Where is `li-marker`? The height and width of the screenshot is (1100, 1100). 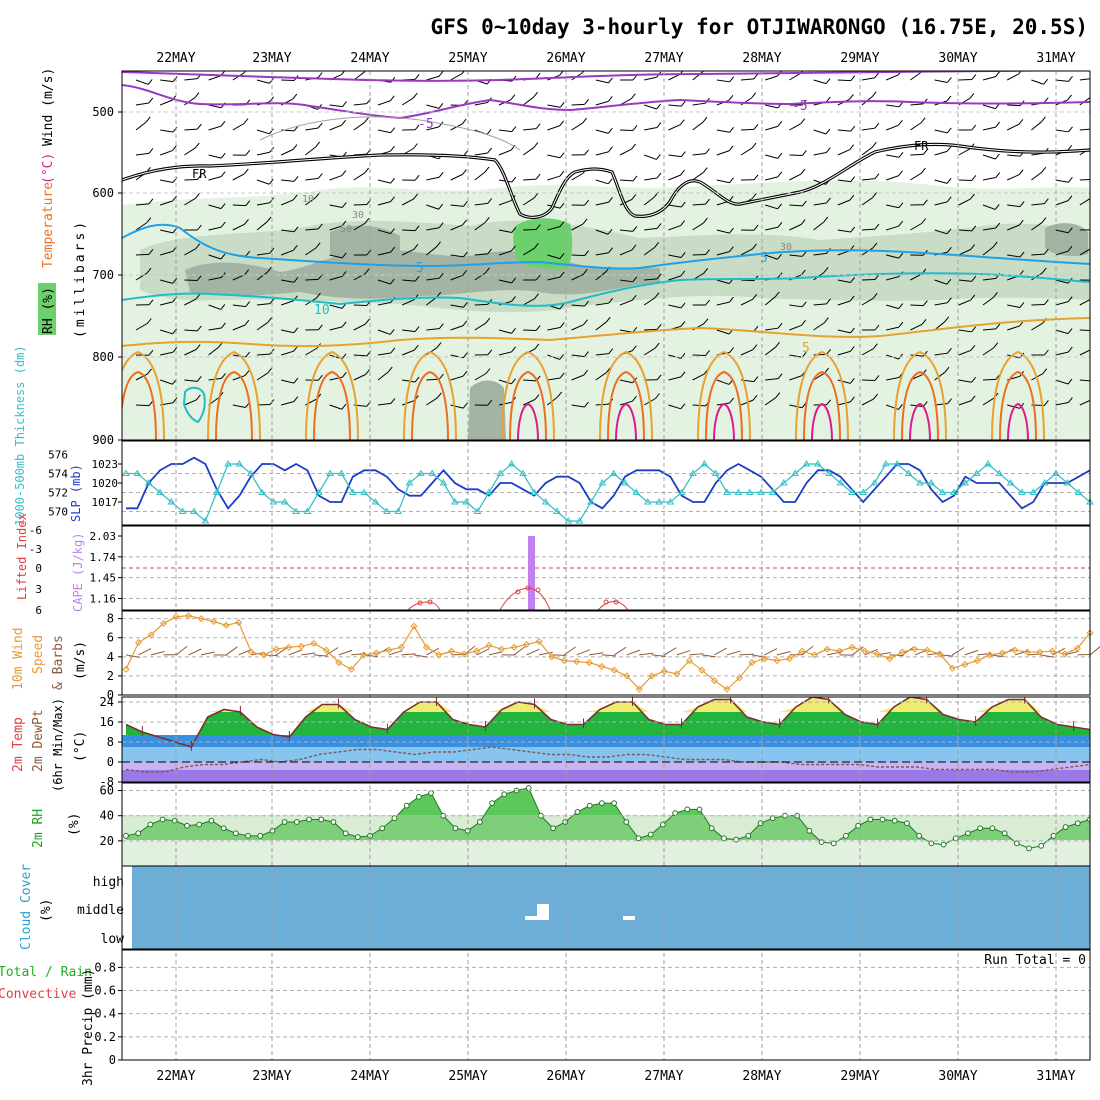
li-marker is located at coordinates (420, 603).